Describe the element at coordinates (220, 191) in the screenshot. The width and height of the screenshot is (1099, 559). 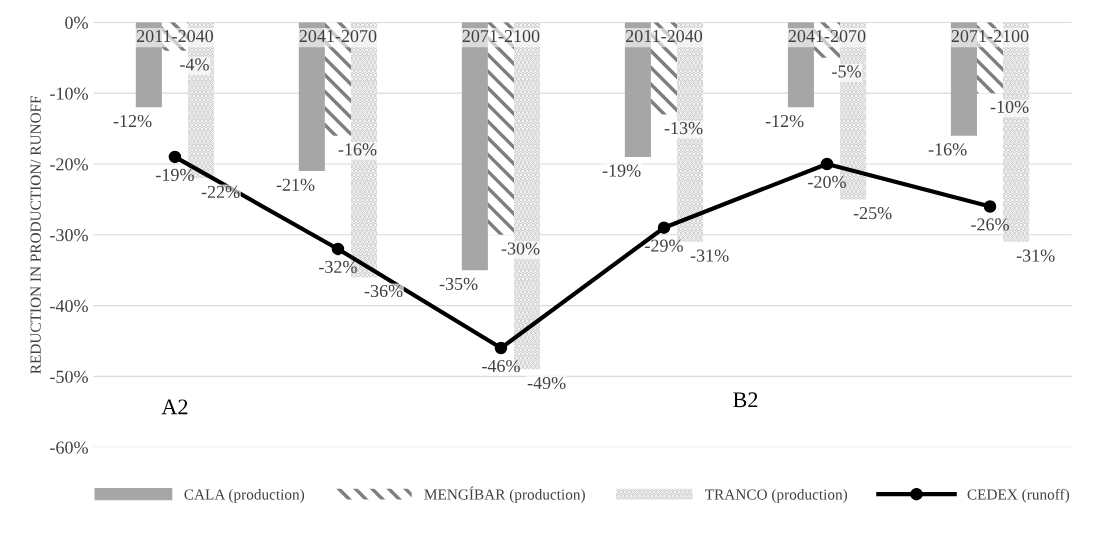
I see `data-label: -22%` at that location.